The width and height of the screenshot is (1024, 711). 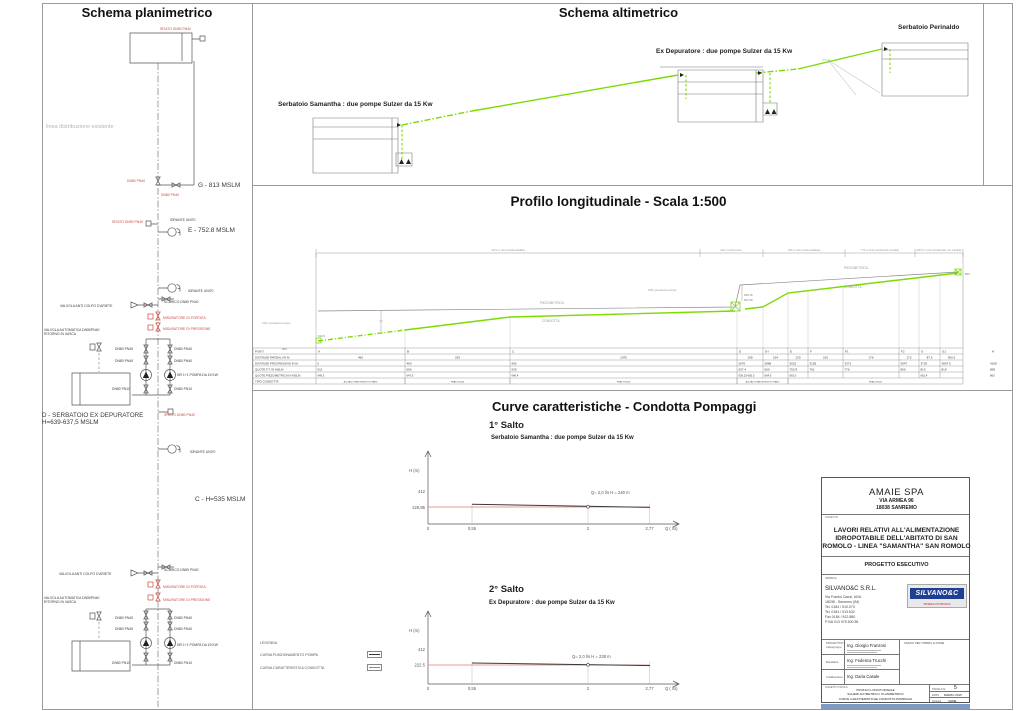 I want to click on table-row-label: TIPO CONDOTTA, so click(x=267, y=381).